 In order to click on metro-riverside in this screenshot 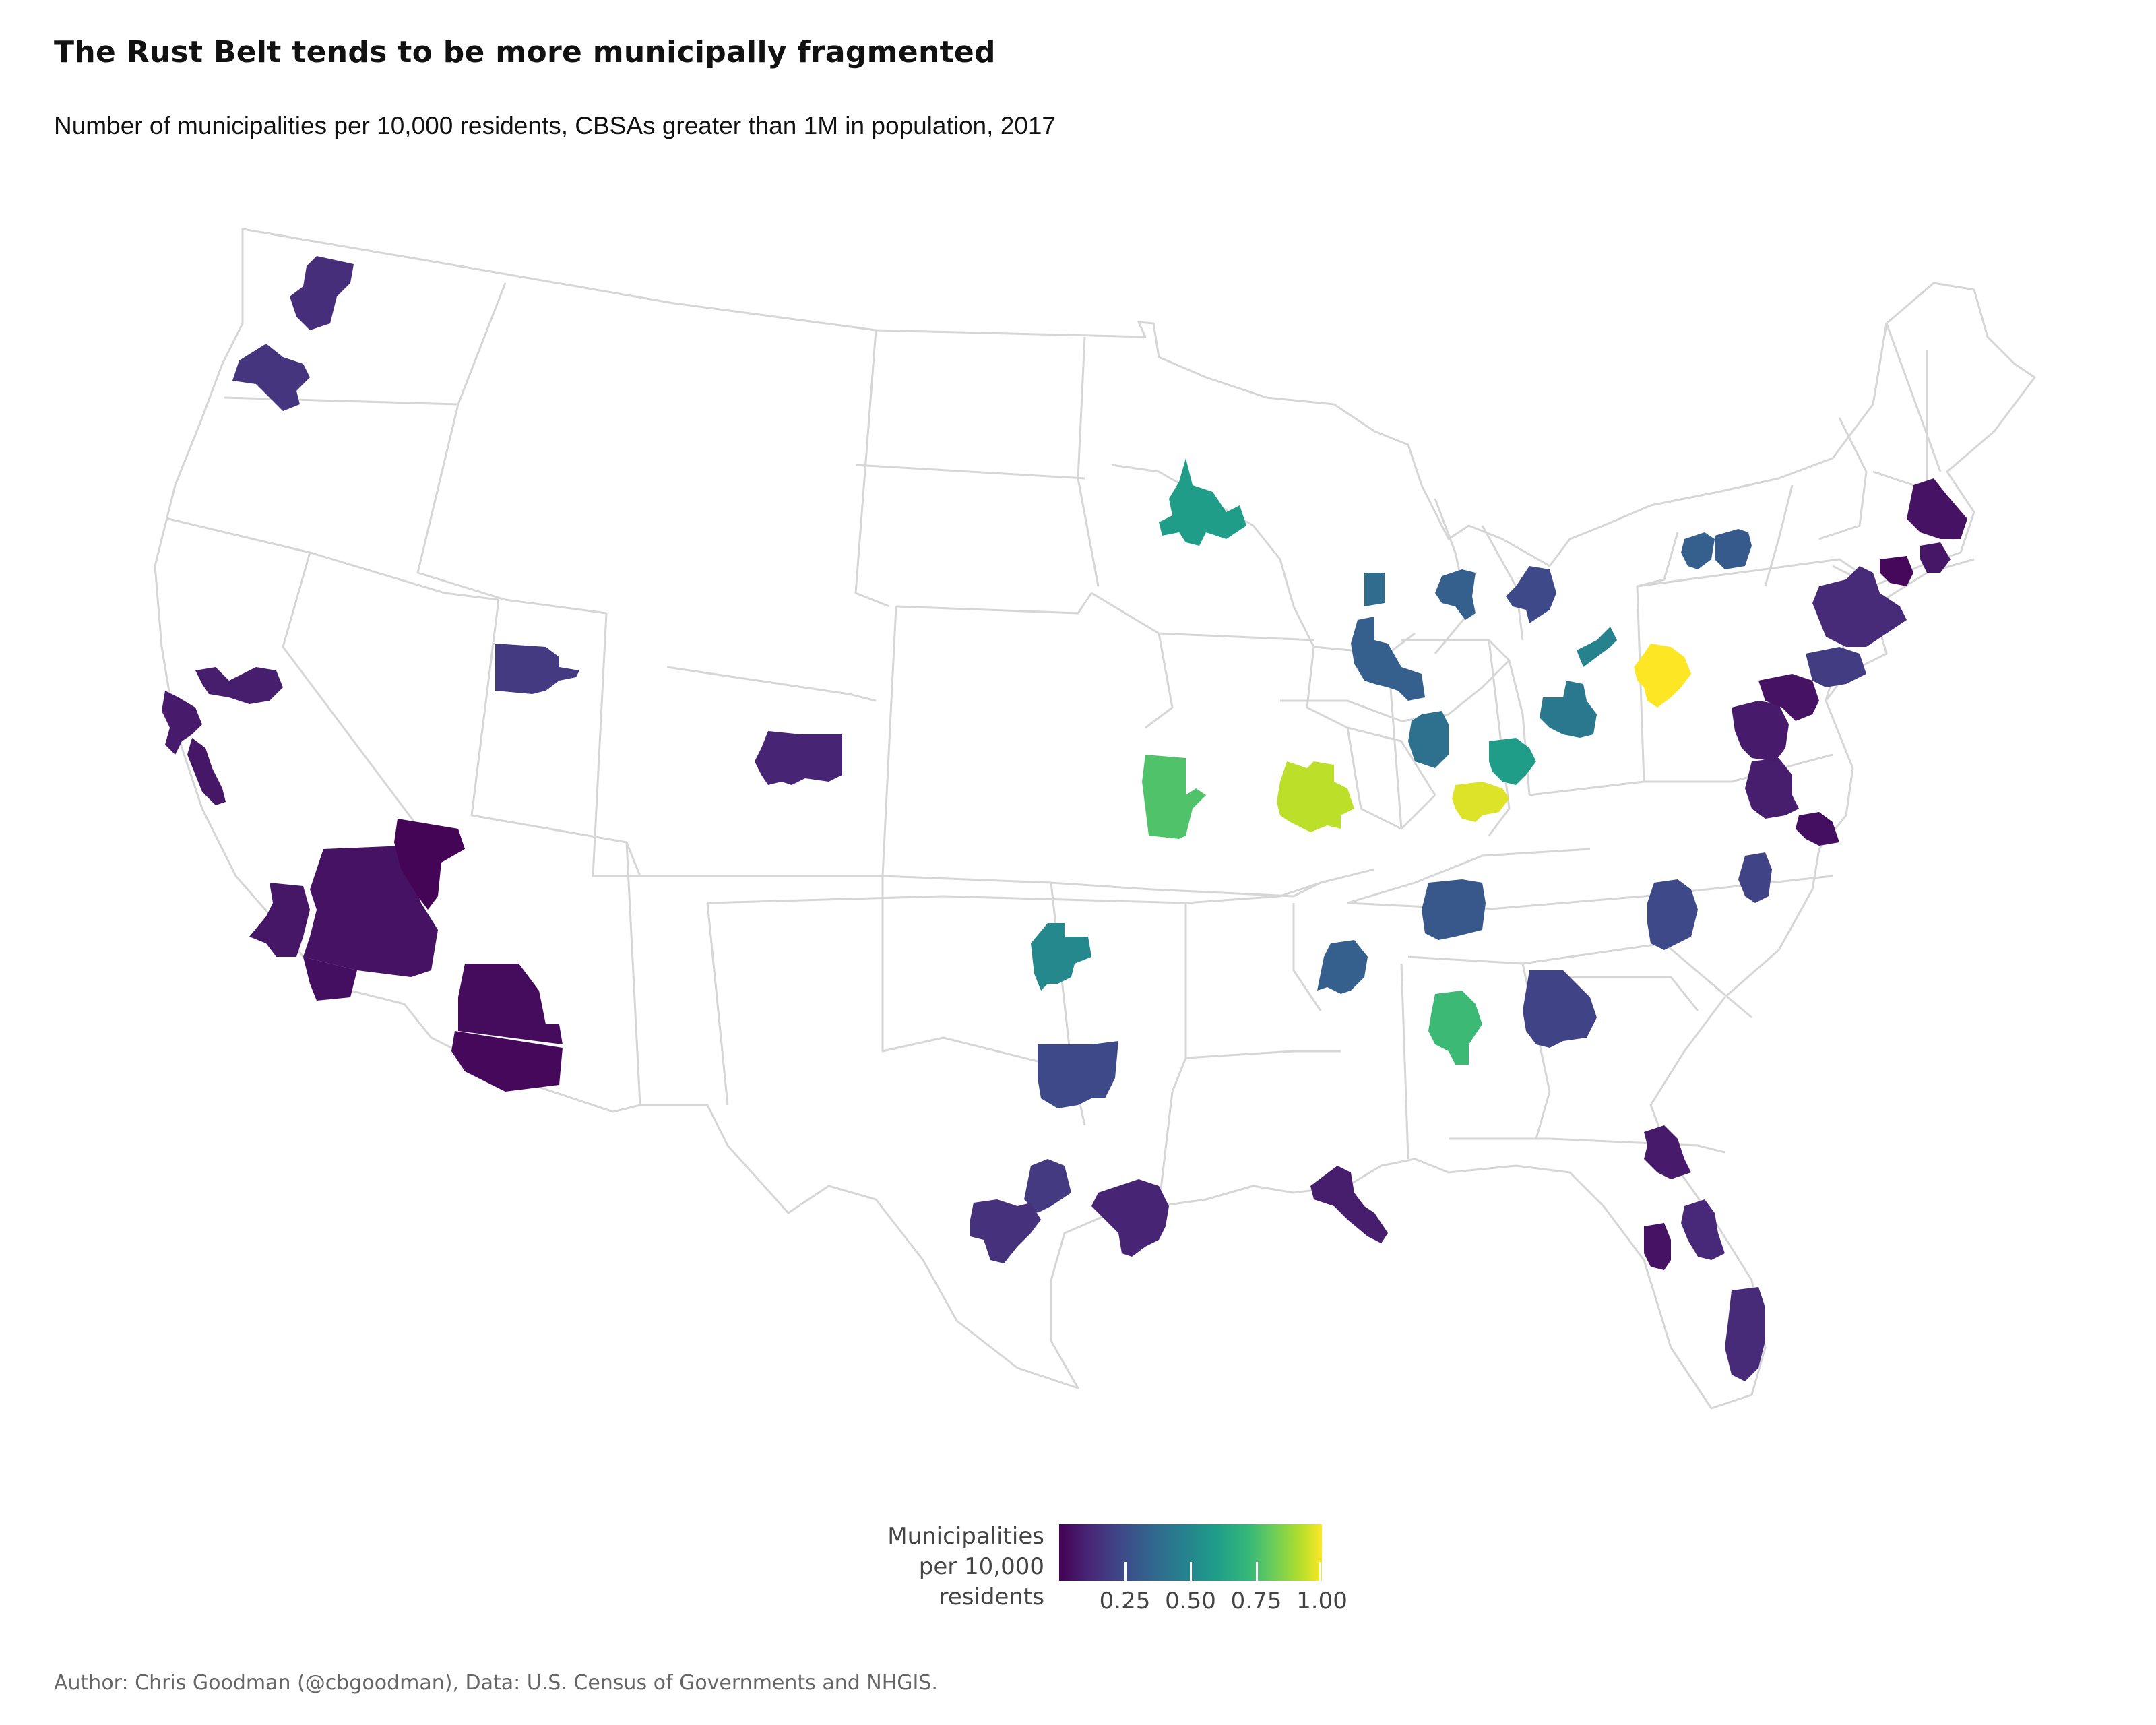, I will do `click(370, 911)`.